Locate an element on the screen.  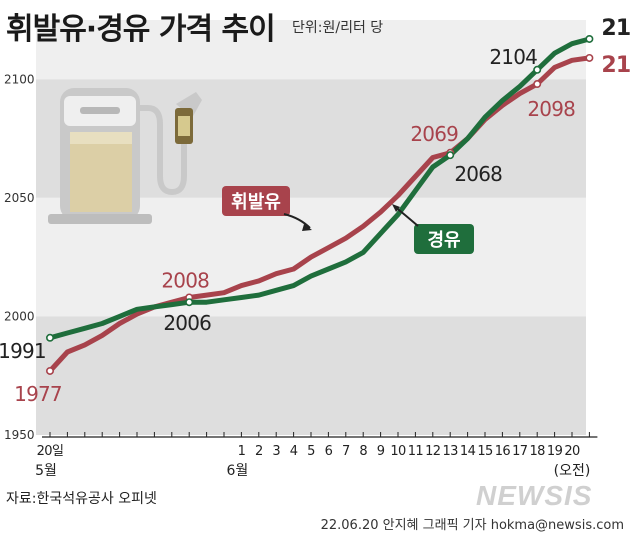
x-tick-label: 16 is located at coordinates (503, 451).